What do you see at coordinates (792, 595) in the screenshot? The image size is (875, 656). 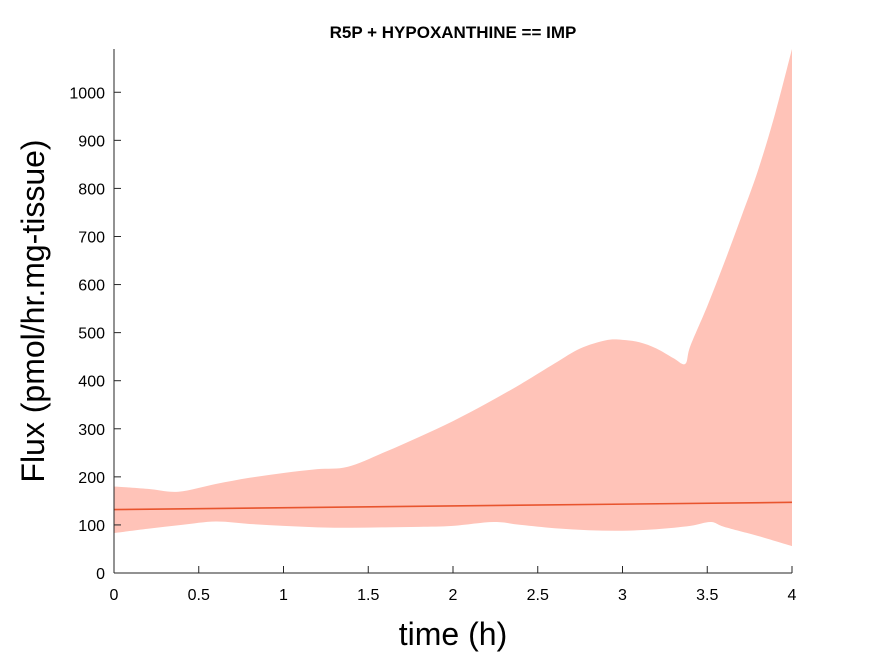 I see `x-tick-label: 4` at bounding box center [792, 595].